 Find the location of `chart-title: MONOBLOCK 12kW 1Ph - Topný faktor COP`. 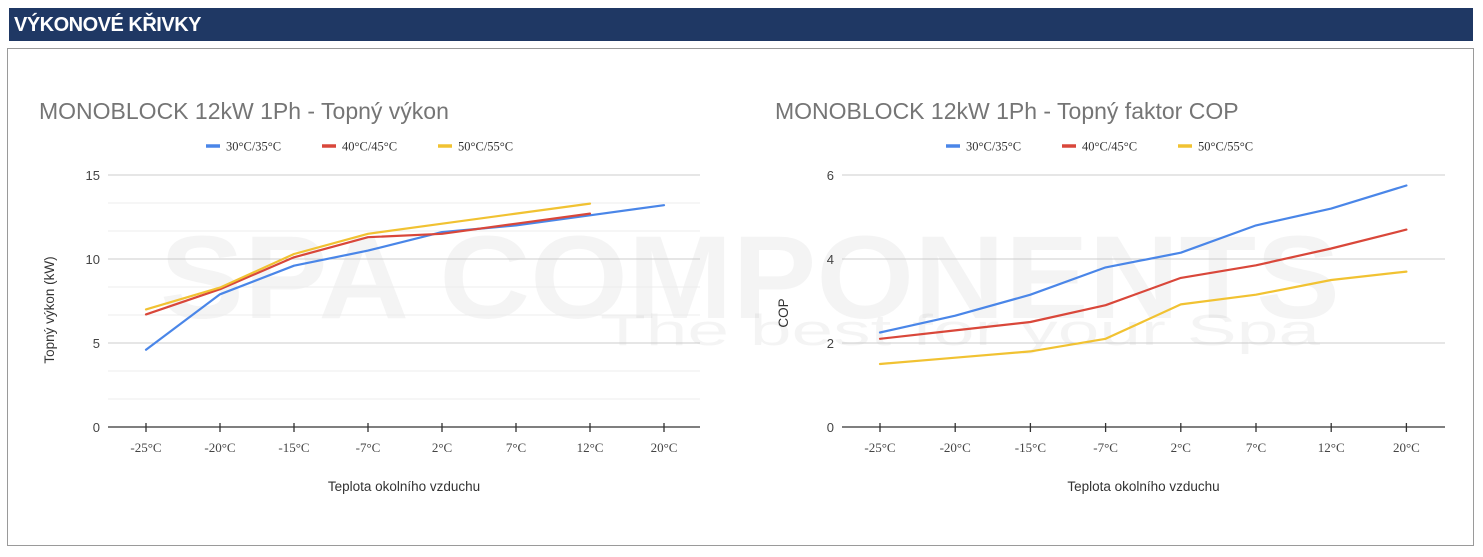

chart-title: MONOBLOCK 12kW 1Ph - Topný faktor COP is located at coordinates (1007, 111).